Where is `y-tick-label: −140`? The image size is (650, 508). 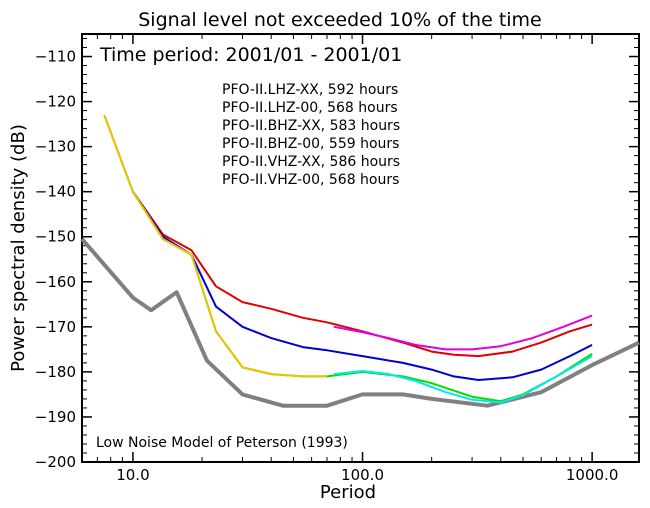 y-tick-label: −140 is located at coordinates (55, 192).